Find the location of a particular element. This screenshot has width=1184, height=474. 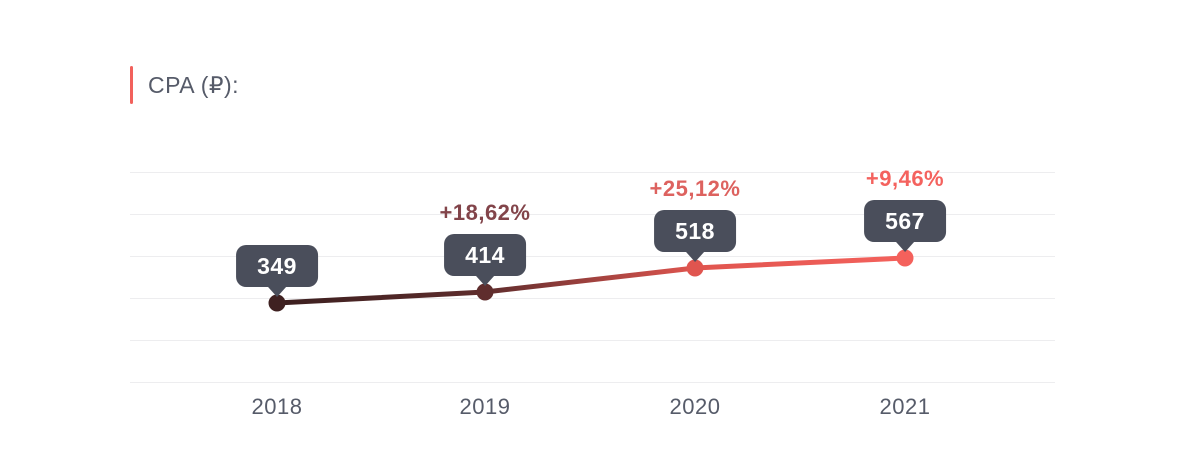

value-tooltip: 349 is located at coordinates (277, 271).